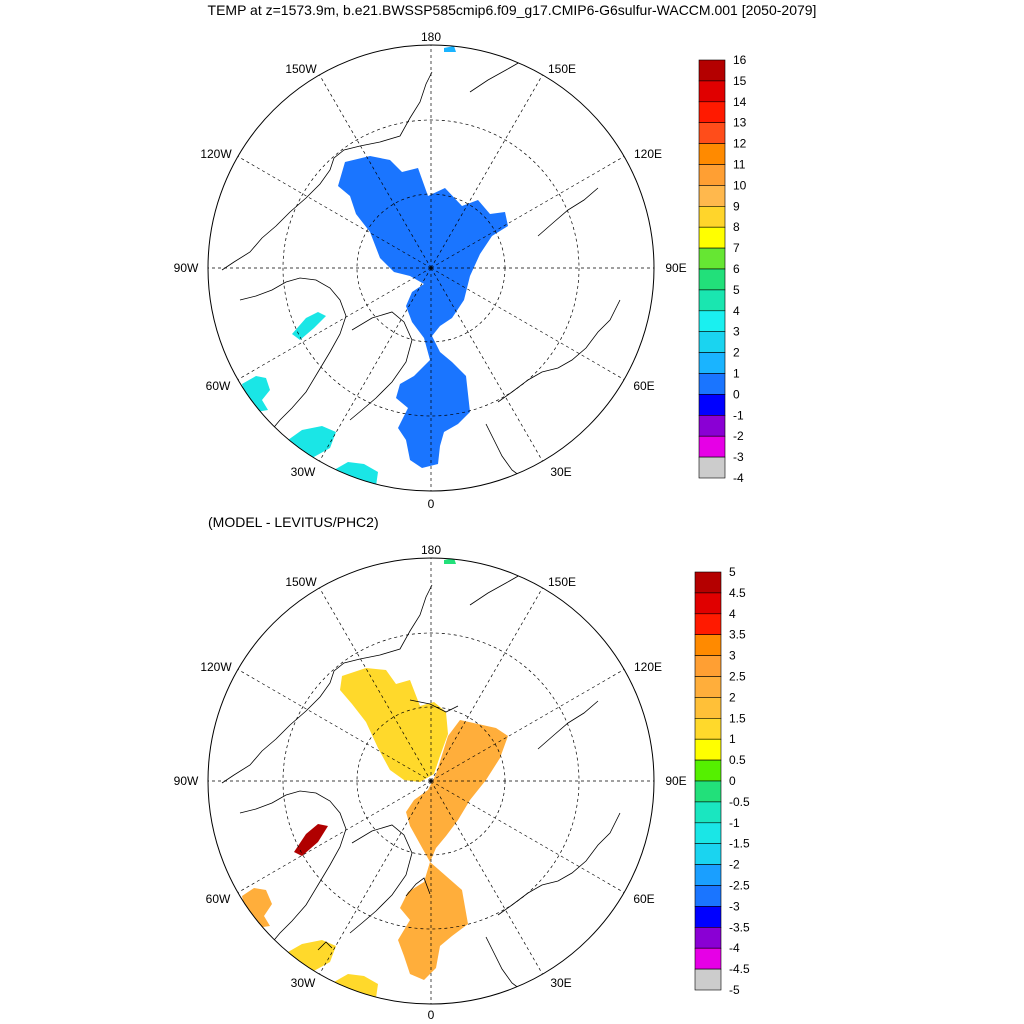 The width and height of the screenshot is (1024, 1024). What do you see at coordinates (257, 908) in the screenshot?
I see `diff-labrador-orange` at bounding box center [257, 908].